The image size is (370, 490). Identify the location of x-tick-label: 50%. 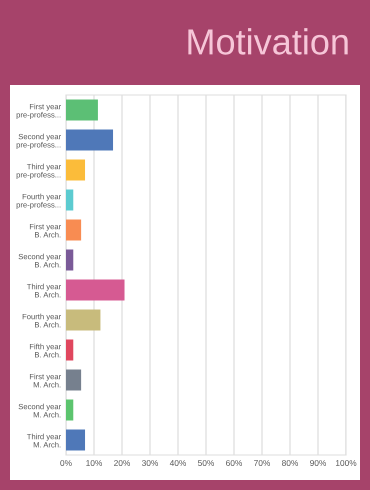
(206, 463).